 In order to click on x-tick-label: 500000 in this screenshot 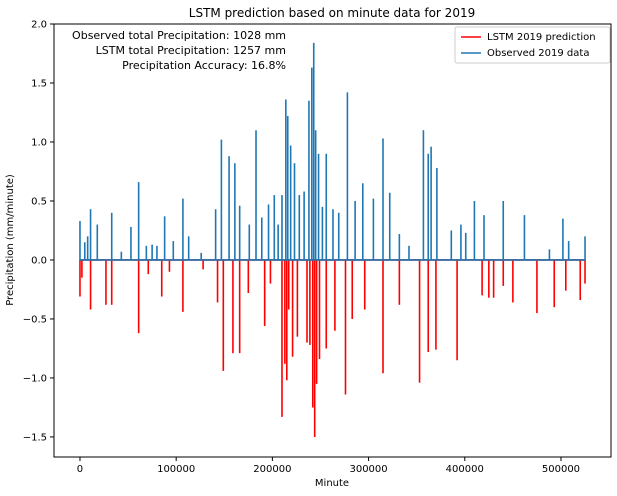, I will do `click(561, 469)`.